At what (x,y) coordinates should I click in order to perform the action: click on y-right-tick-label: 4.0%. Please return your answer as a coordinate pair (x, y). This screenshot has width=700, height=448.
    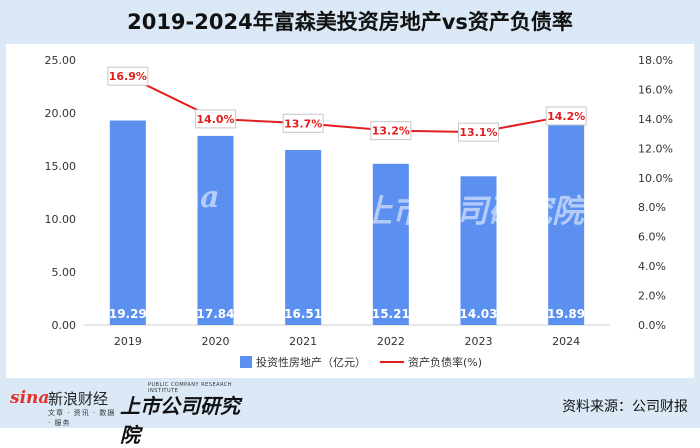
    Looking at the image, I should click on (652, 266).